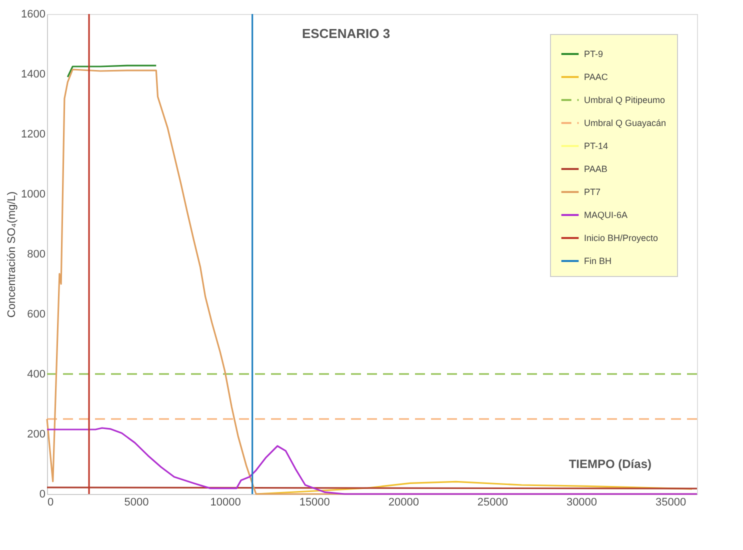 This screenshot has width=743, height=550. Describe the element at coordinates (225, 502) in the screenshot. I see `x-tick-label: 10000` at that location.